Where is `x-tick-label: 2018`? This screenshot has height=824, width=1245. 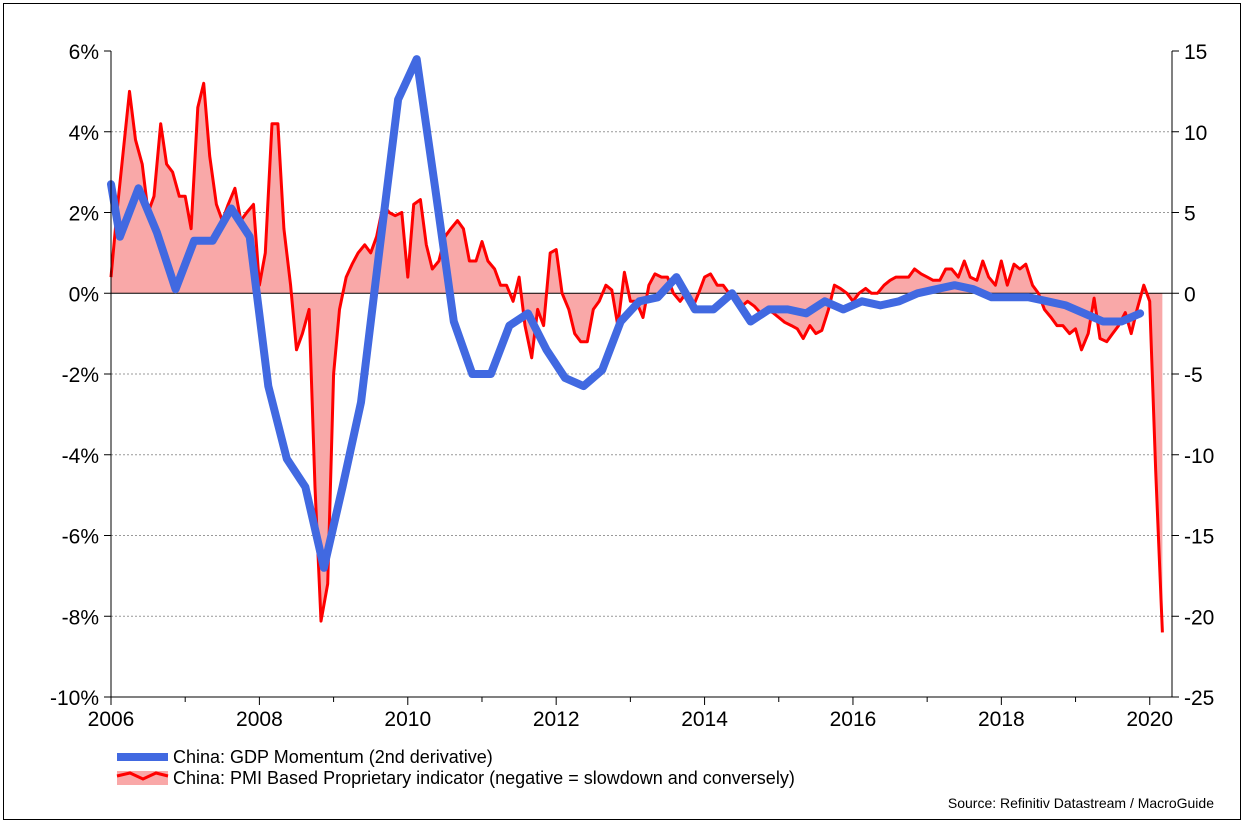 x-tick-label: 2018 is located at coordinates (1001, 719).